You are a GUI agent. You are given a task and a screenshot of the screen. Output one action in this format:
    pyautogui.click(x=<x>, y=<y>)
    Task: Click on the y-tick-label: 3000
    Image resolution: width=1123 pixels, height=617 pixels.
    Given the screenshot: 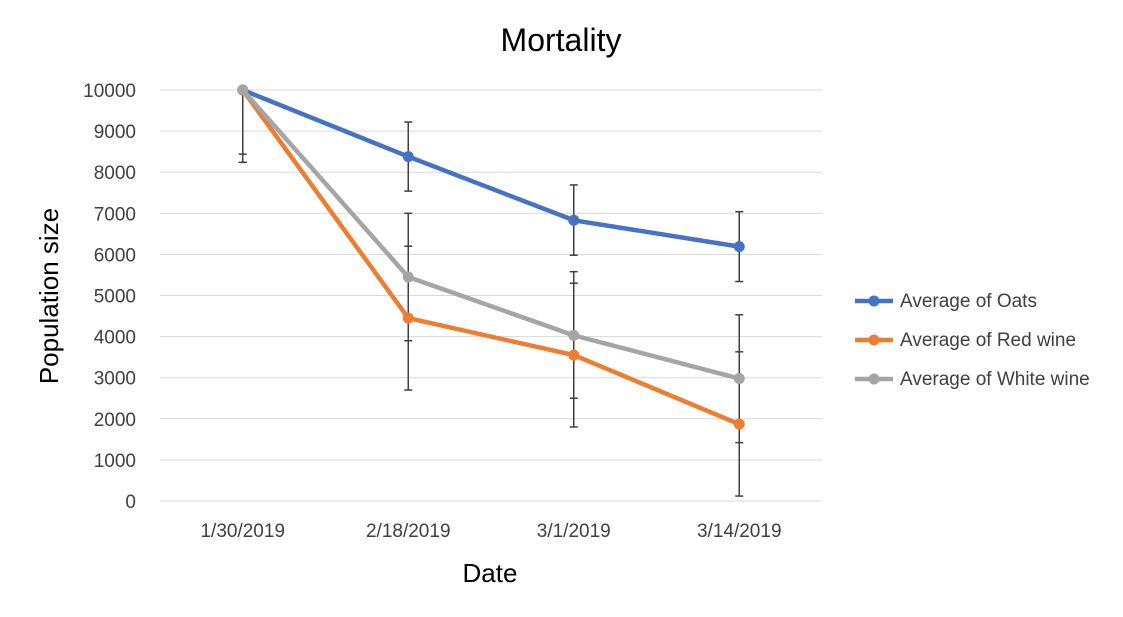 What is the action you would take?
    pyautogui.click(x=115, y=379)
    